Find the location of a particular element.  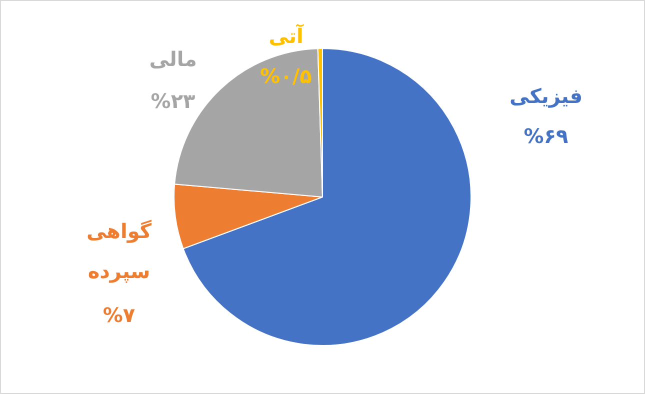

slice-label: گواهی سپرده is located at coordinates (119, 251).